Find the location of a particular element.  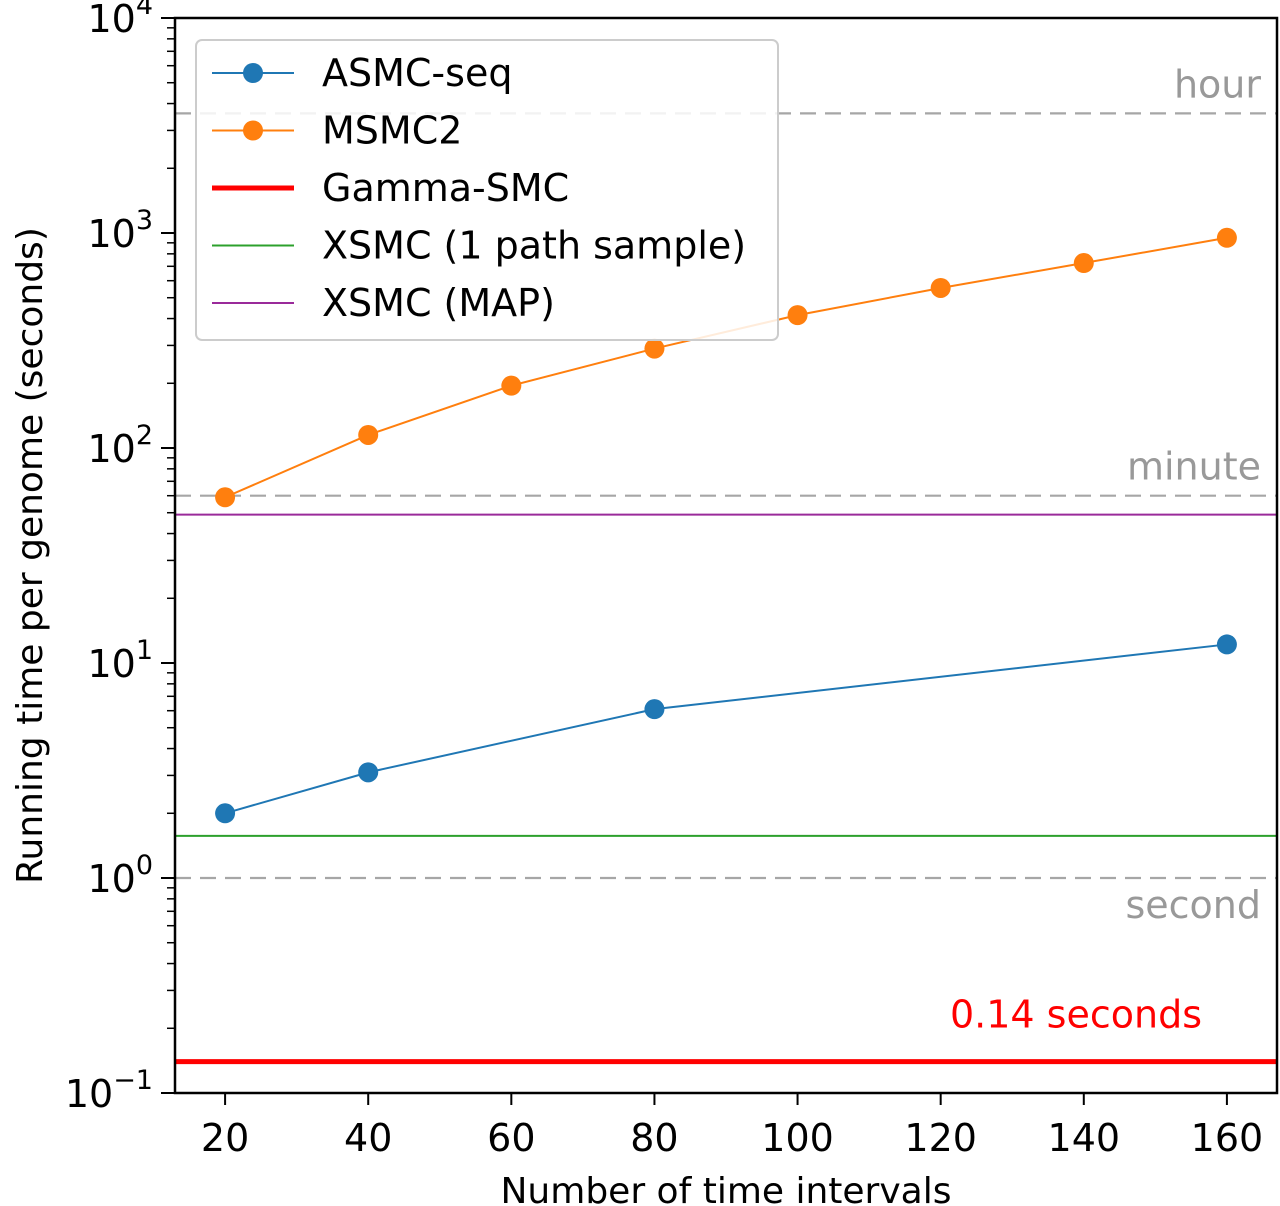

annotation-label: 0.14 seconds is located at coordinates (1076, 1015).